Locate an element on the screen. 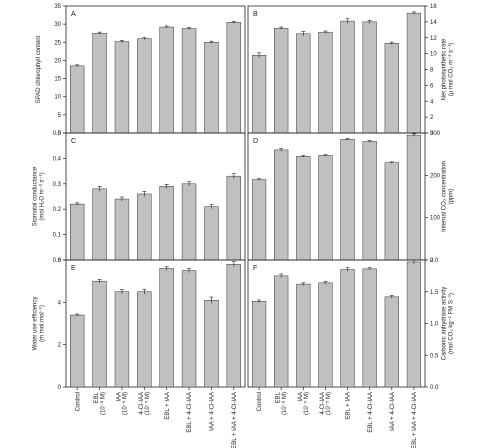 The height and width of the screenshot is (448, 501). panel-letter: F is located at coordinates (255, 268).